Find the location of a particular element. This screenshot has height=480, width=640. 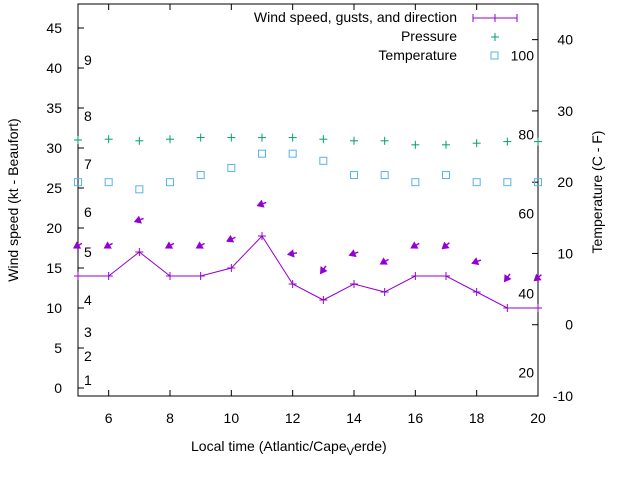

y-tick-label: 5 is located at coordinates (58, 348).